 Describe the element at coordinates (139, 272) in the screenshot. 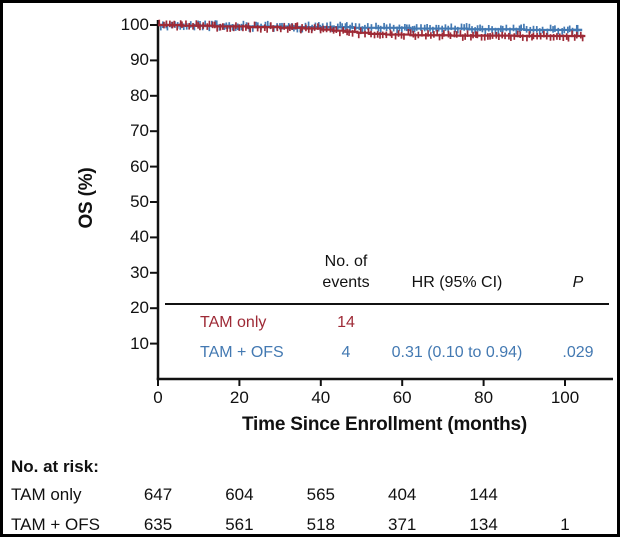

I see `y-tick-label: 30` at that location.